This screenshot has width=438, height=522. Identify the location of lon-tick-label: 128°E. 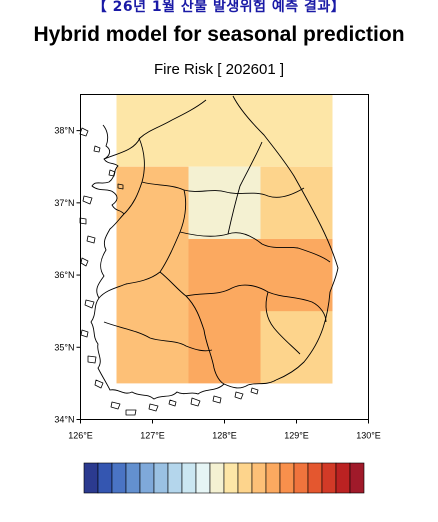
(224, 436).